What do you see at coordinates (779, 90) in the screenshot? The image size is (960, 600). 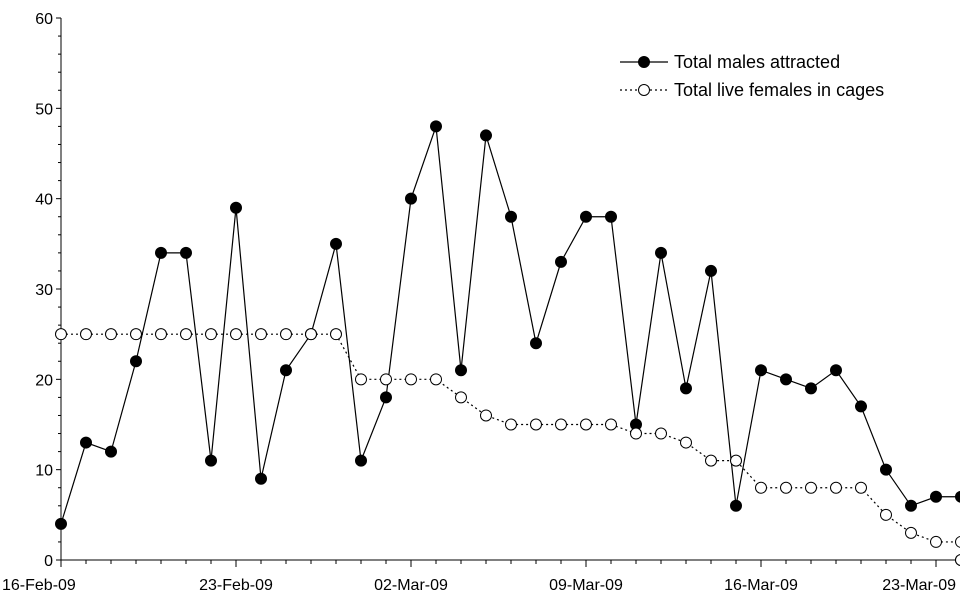 I see `legend-label: Total live females in cages` at bounding box center [779, 90].